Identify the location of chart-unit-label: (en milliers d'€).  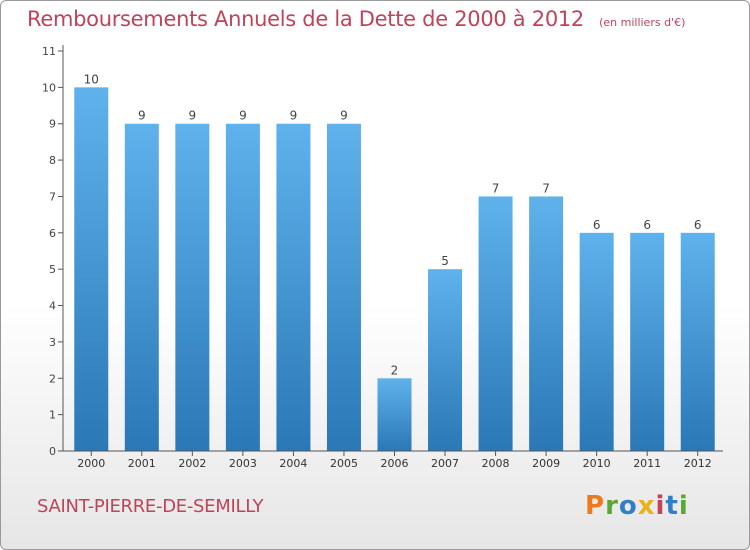
(642, 22).